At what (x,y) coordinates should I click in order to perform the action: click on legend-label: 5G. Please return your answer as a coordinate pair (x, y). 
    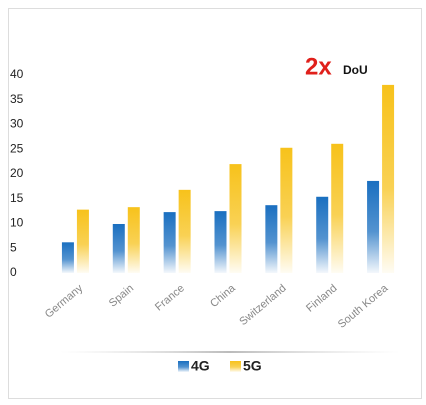
    Looking at the image, I should click on (252, 366).